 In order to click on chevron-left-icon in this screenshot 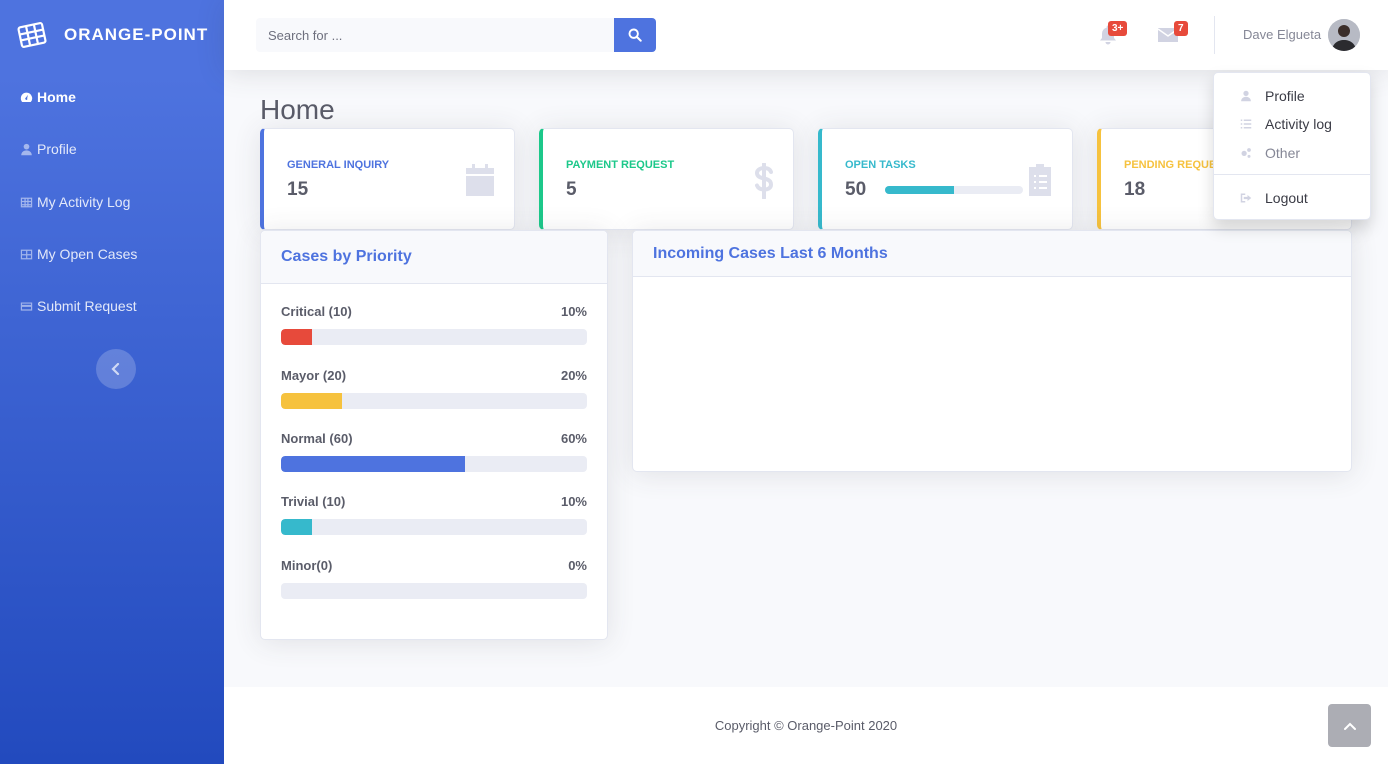, I will do `click(115, 369)`.